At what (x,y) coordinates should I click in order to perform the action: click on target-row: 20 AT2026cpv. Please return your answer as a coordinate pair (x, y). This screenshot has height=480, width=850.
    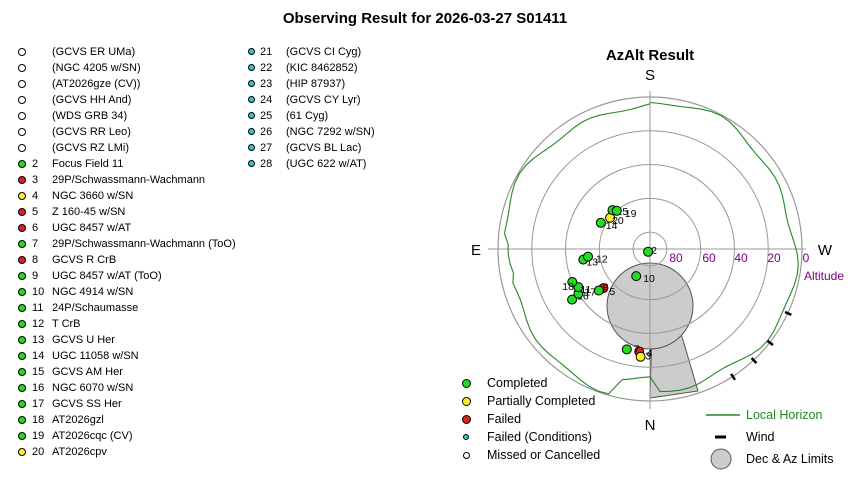
    Looking at the image, I should click on (134, 452).